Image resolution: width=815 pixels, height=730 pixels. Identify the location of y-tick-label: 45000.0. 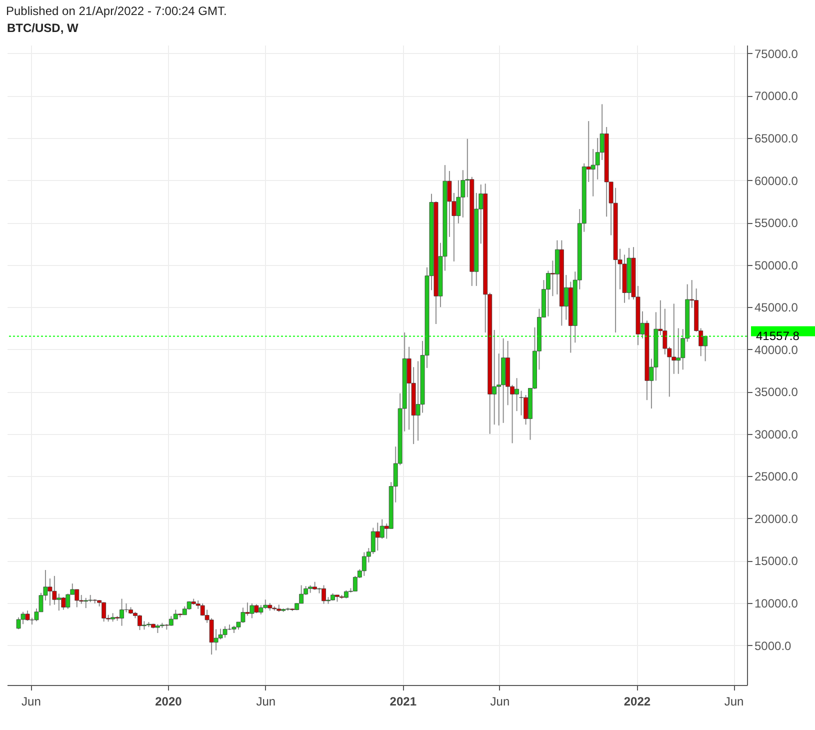
(776, 307).